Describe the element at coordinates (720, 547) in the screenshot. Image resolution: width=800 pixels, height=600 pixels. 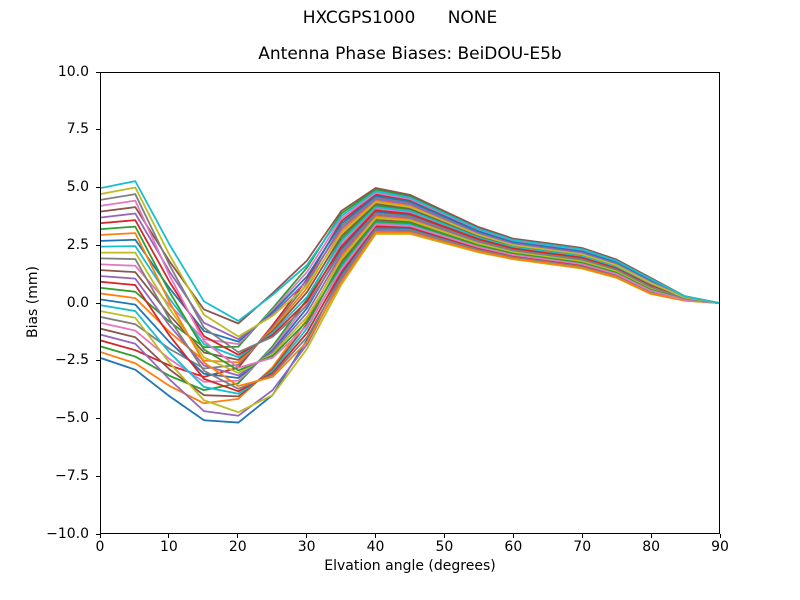
I see `x-tick-label: 90` at that location.